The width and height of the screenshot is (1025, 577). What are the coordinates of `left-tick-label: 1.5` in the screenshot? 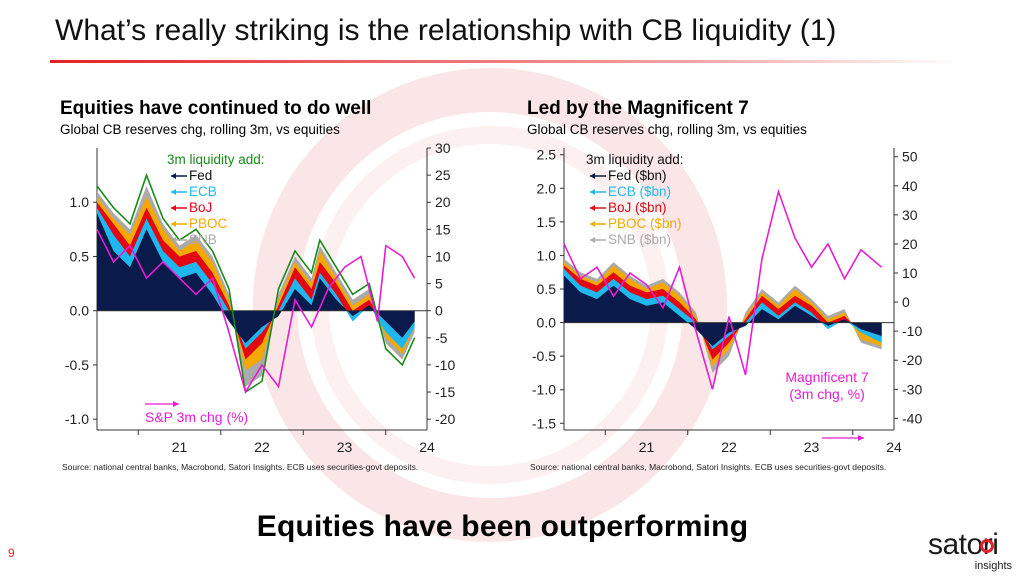 It's located at (547, 222).